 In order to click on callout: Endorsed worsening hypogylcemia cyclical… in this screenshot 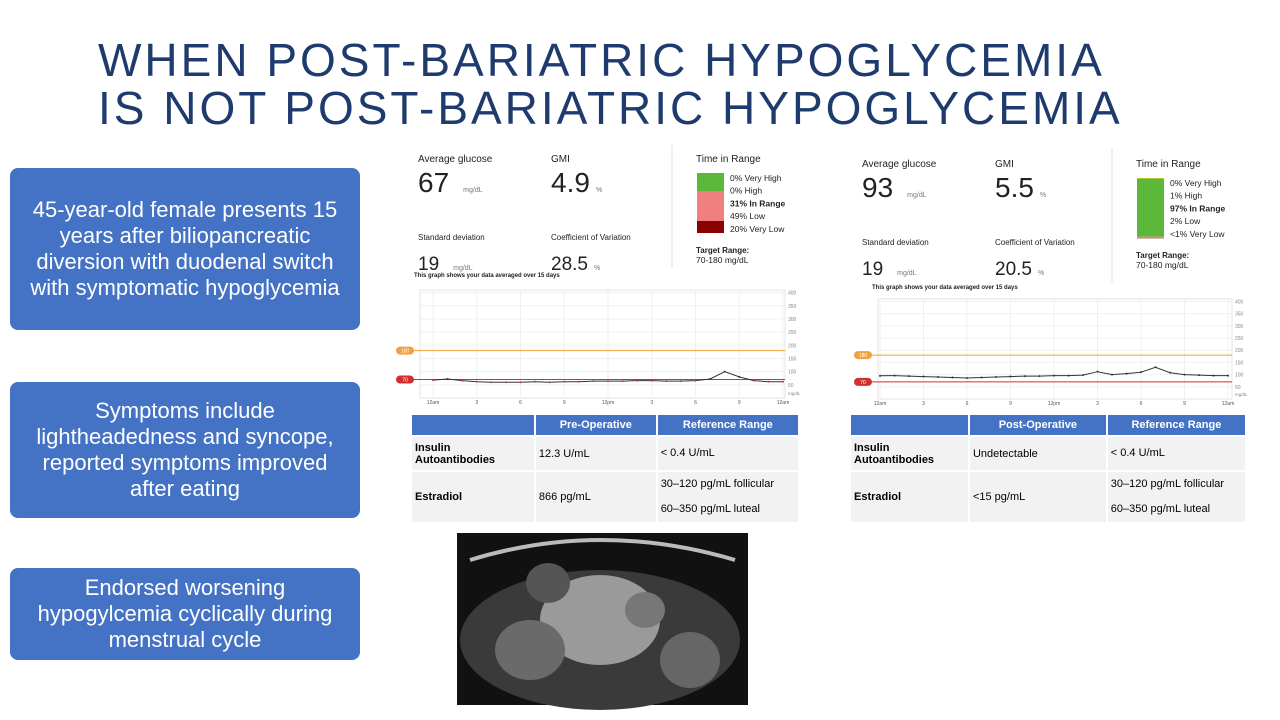, I will do `click(185, 614)`.